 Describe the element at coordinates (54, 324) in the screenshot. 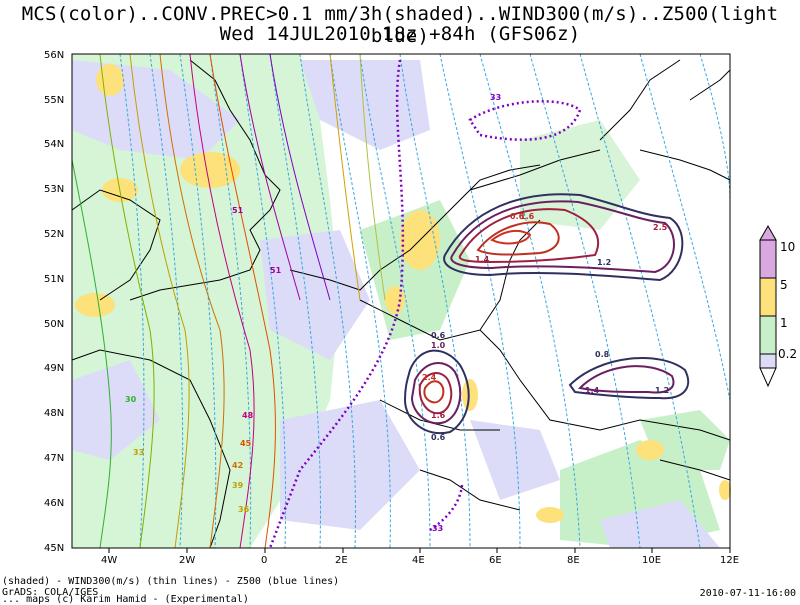

I see `svg-text: 50N` at that location.